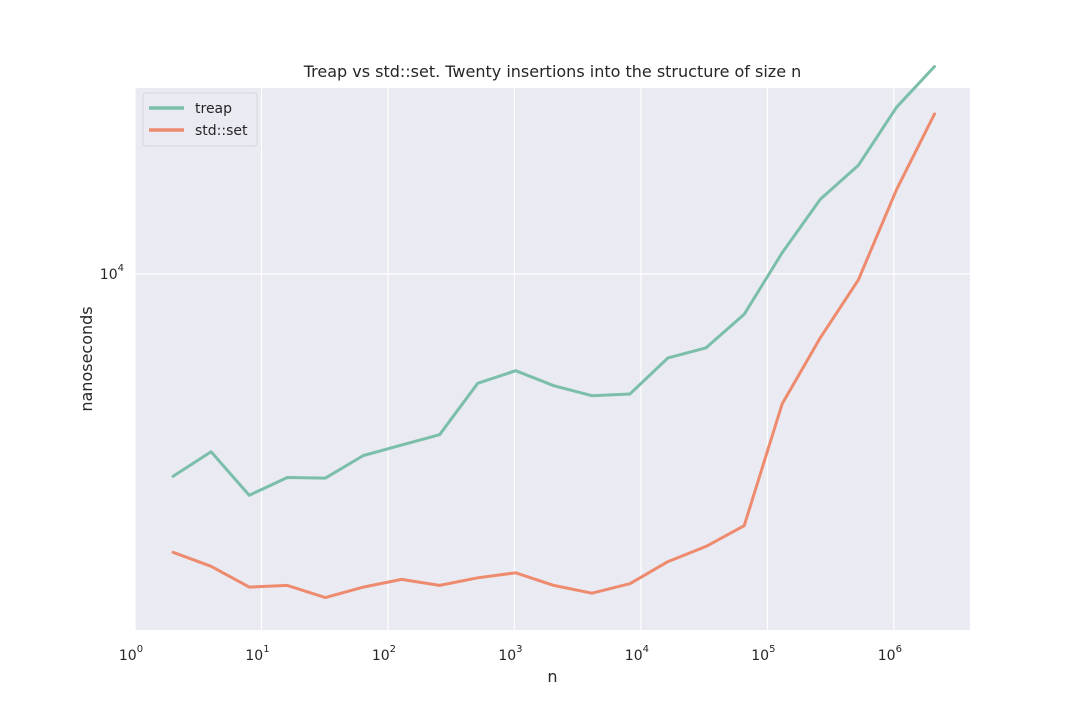 The width and height of the screenshot is (1080, 720). What do you see at coordinates (131, 654) in the screenshot?
I see `x-tick-label: 10⁰` at bounding box center [131, 654].